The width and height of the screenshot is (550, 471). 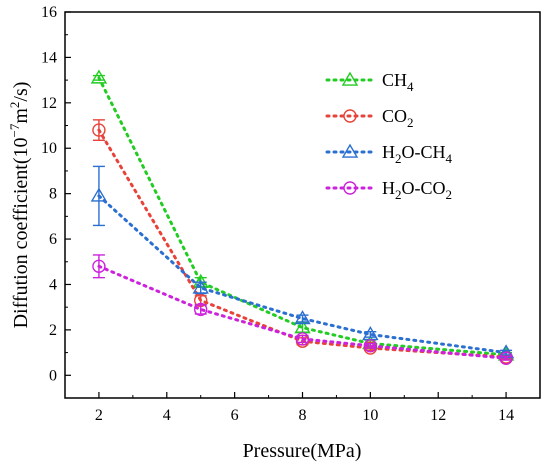 I want to click on x-tick-label: 12, so click(x=438, y=415).